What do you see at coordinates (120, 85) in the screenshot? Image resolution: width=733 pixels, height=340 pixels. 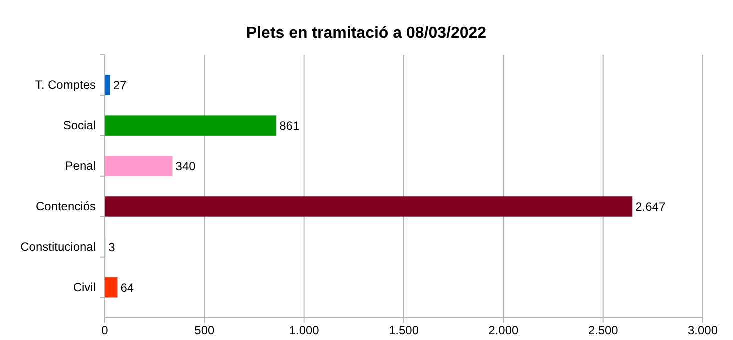 I see `data-label: 27` at bounding box center [120, 85].